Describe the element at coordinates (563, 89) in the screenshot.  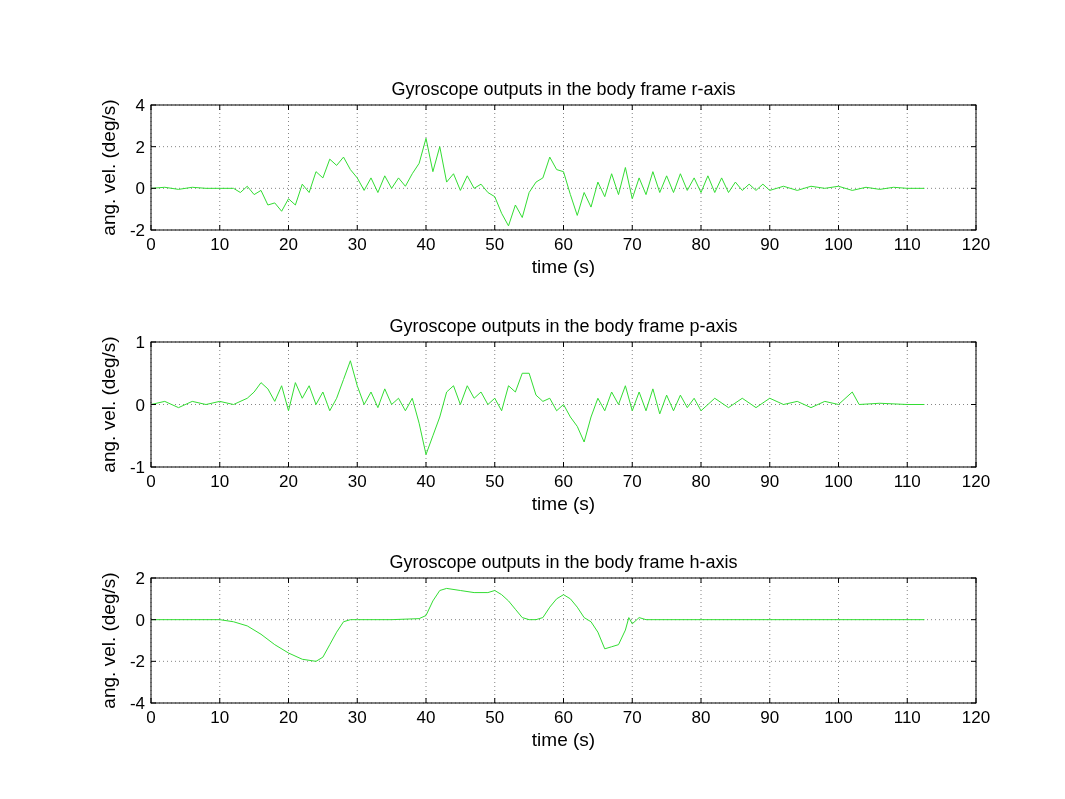
I see `chart-title: Gyroscope outputs in the body frame r-axis` at that location.